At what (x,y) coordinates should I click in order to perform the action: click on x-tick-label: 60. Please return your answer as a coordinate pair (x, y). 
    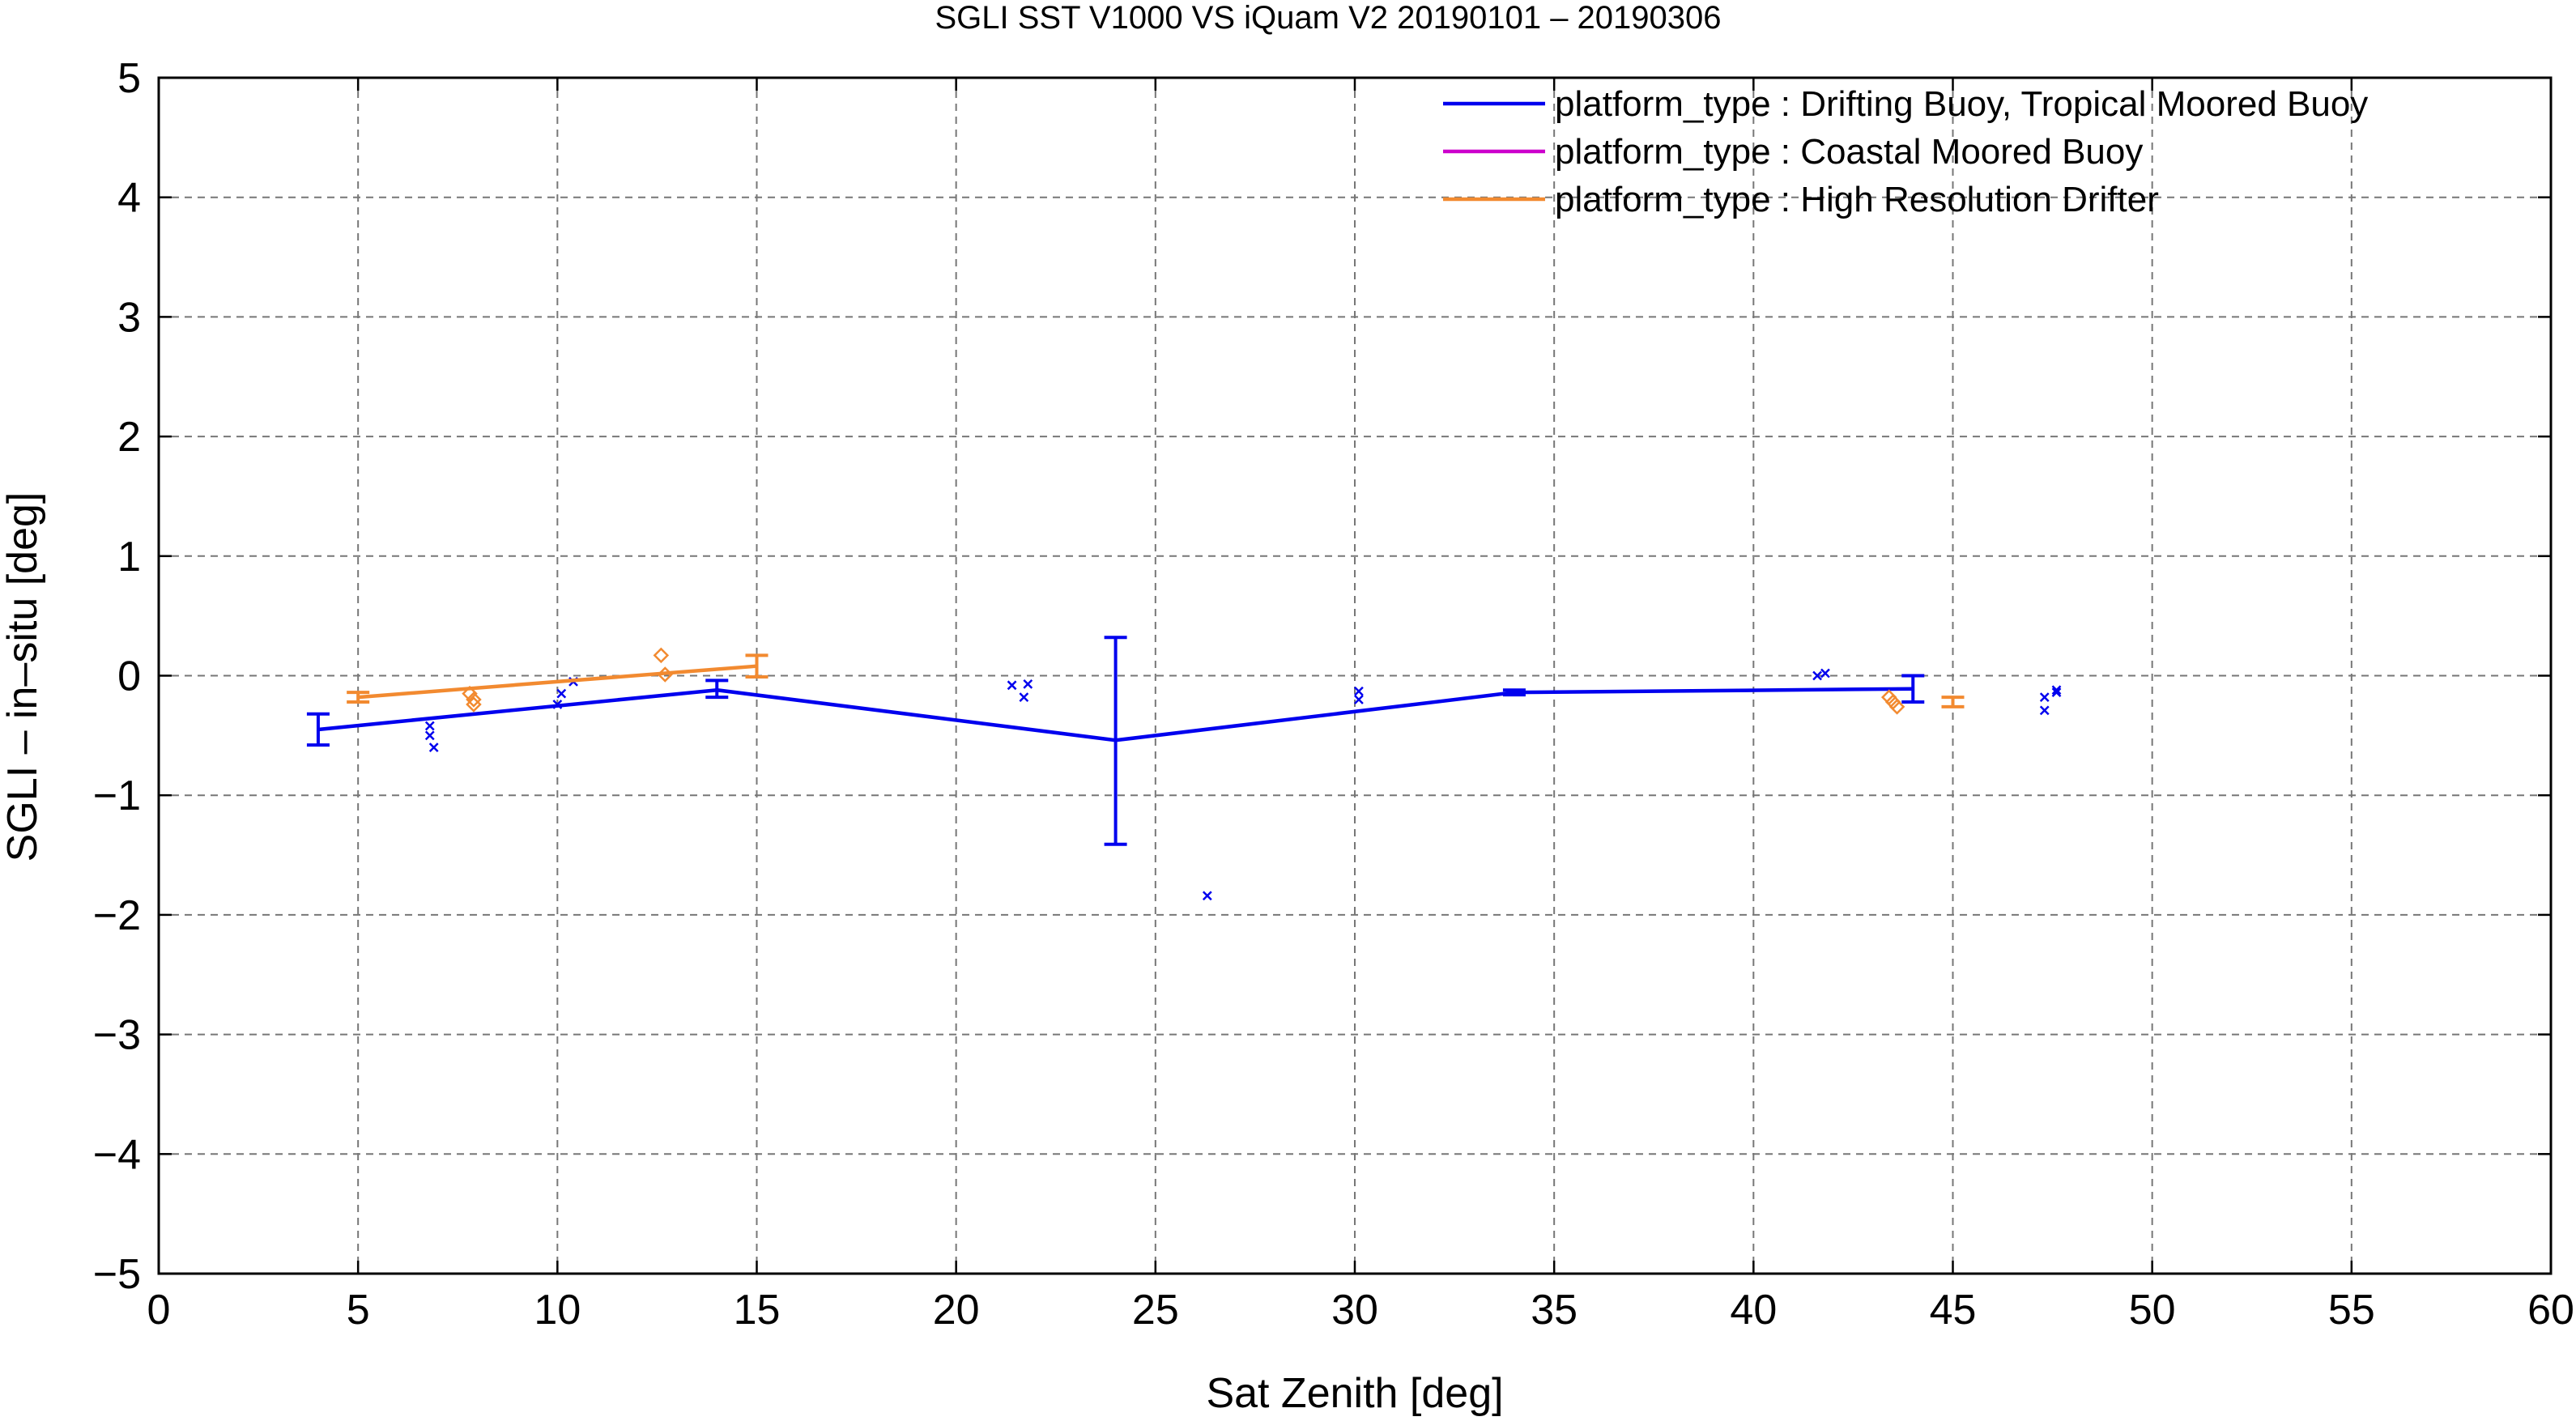
    Looking at the image, I should click on (2550, 1310).